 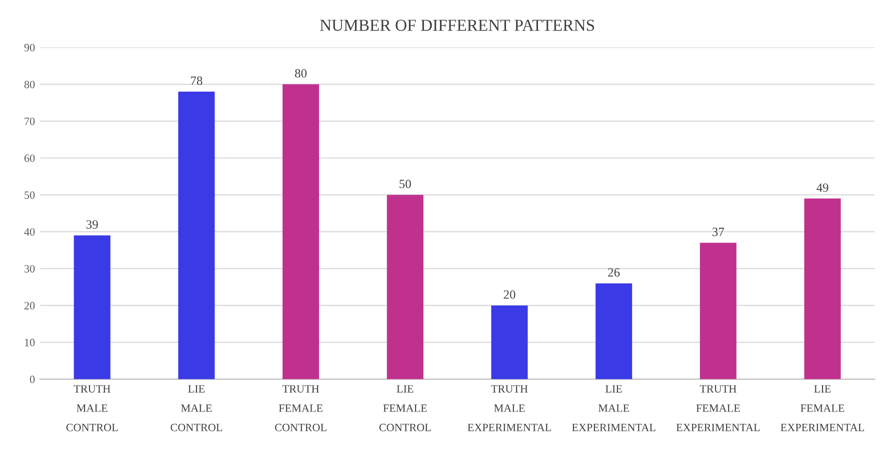 What do you see at coordinates (510, 294) in the screenshot?
I see `data-label: 20` at bounding box center [510, 294].